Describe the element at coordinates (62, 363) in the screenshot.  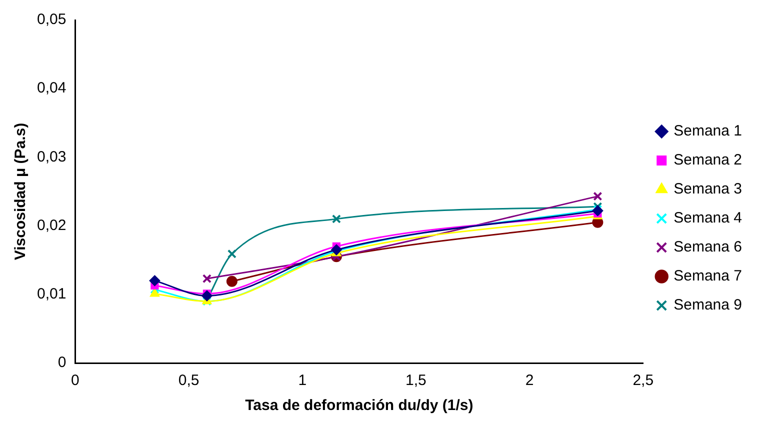
I see `y-tick-label: 0` at that location.